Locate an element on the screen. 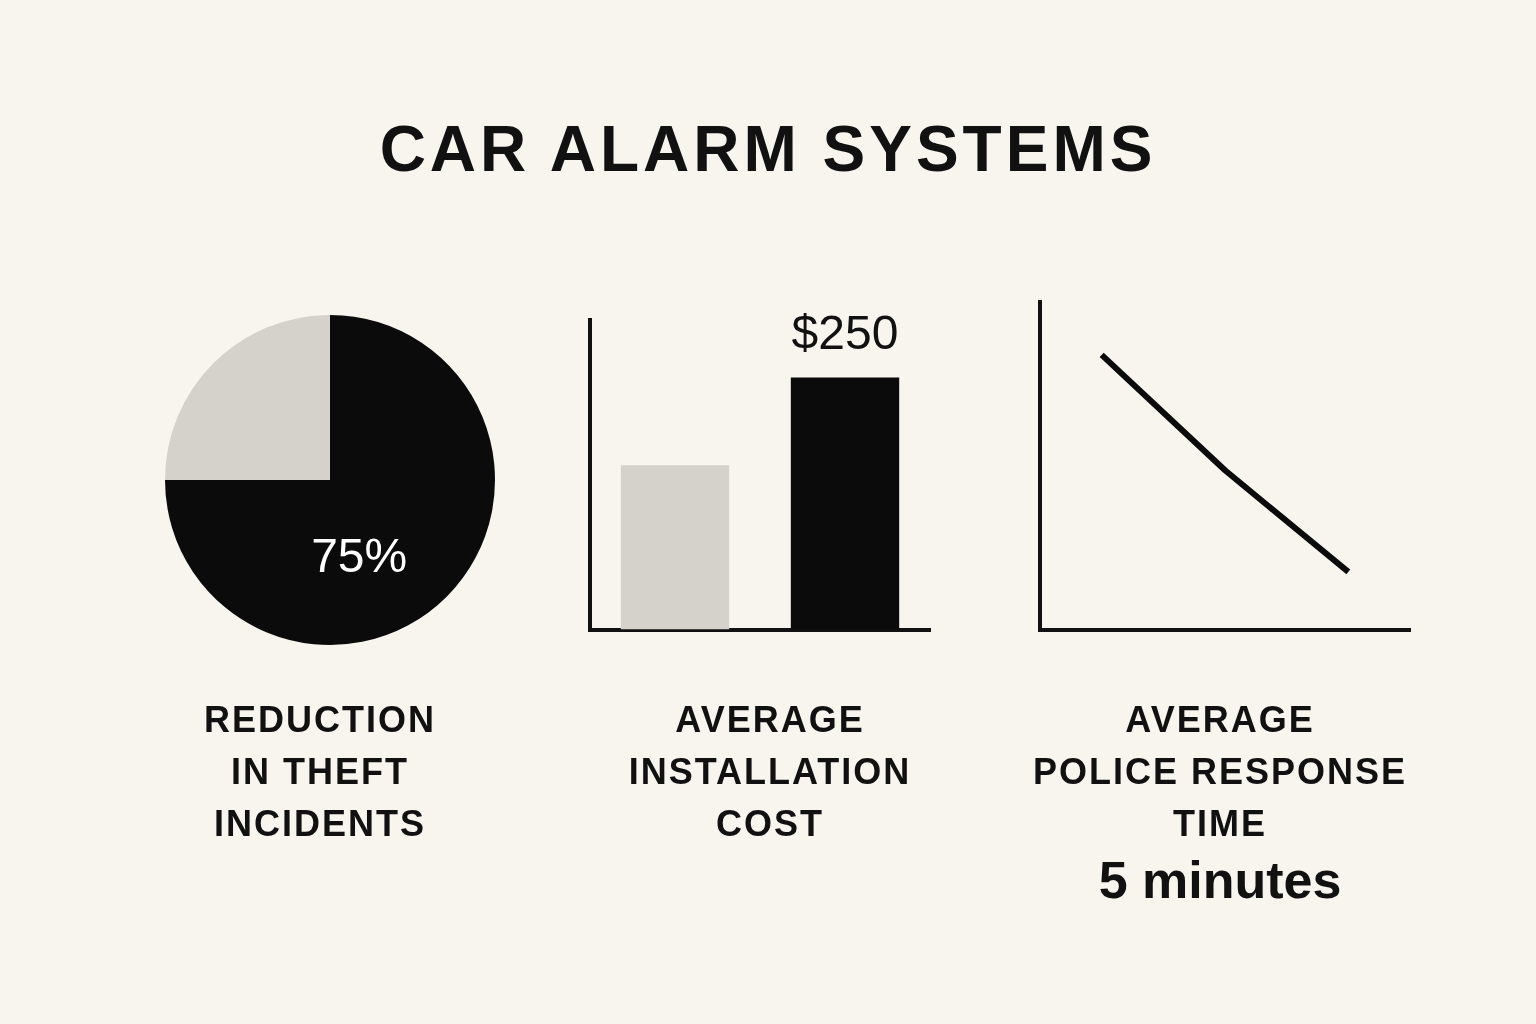 This screenshot has height=1024, width=1536. x-axis-title: AVERAGE INSTALLATION COST is located at coordinates (770, 772).